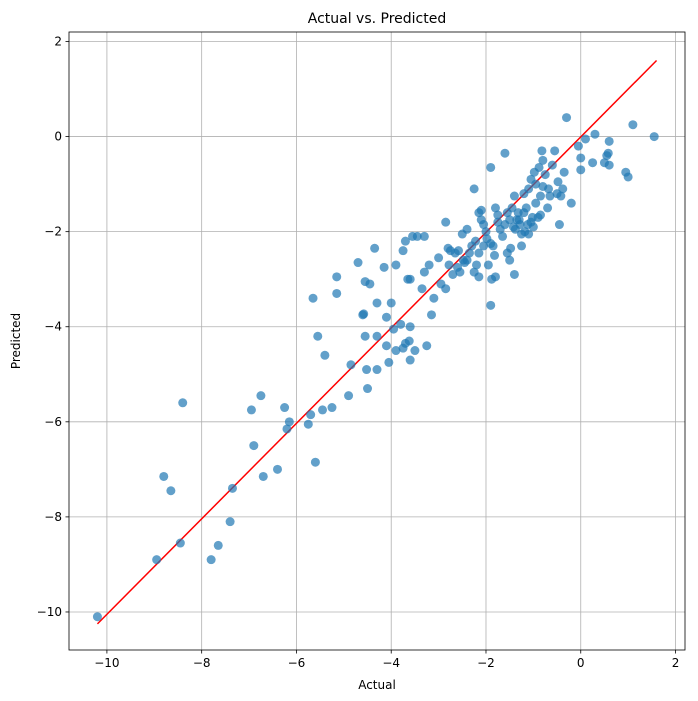 The image size is (698, 701). I want to click on y-tick-label: −6, so click(53, 422).